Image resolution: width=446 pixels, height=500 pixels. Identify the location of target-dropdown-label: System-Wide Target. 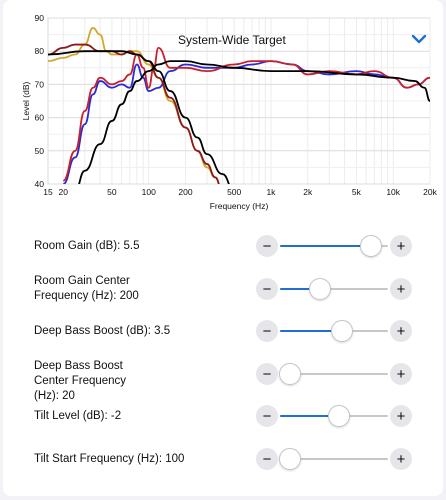
(232, 40).